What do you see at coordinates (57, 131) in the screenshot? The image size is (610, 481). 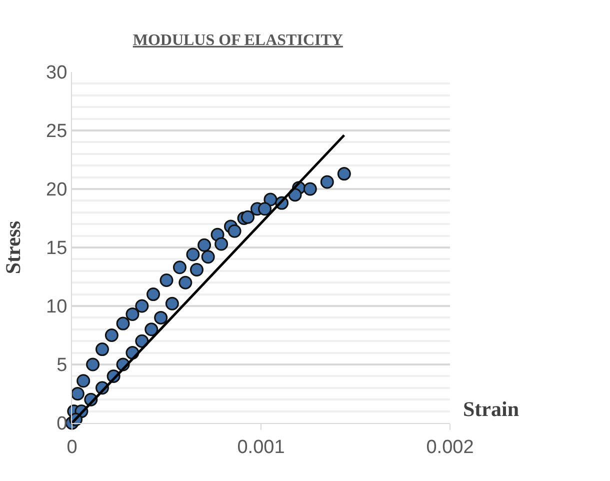 I see `y-tick-label: 25` at bounding box center [57, 131].